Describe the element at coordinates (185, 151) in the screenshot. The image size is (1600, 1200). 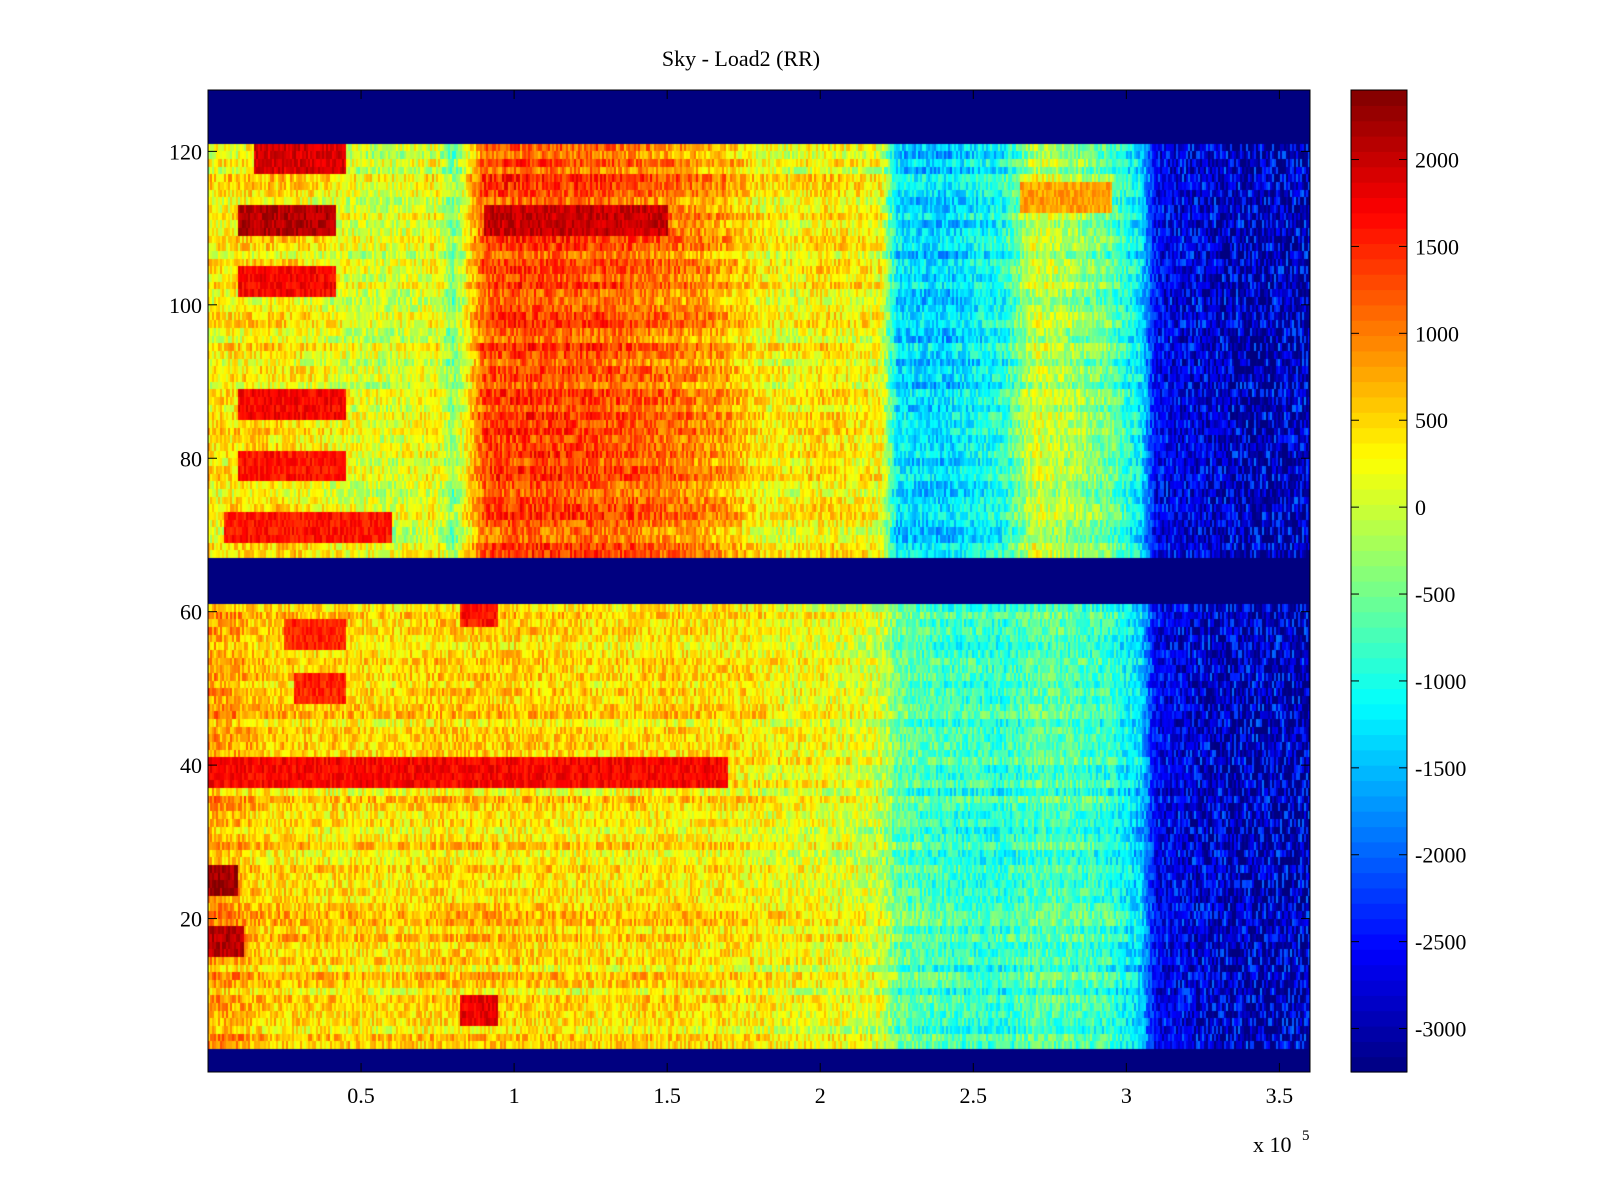
I see `y-tick-label: 120` at that location.